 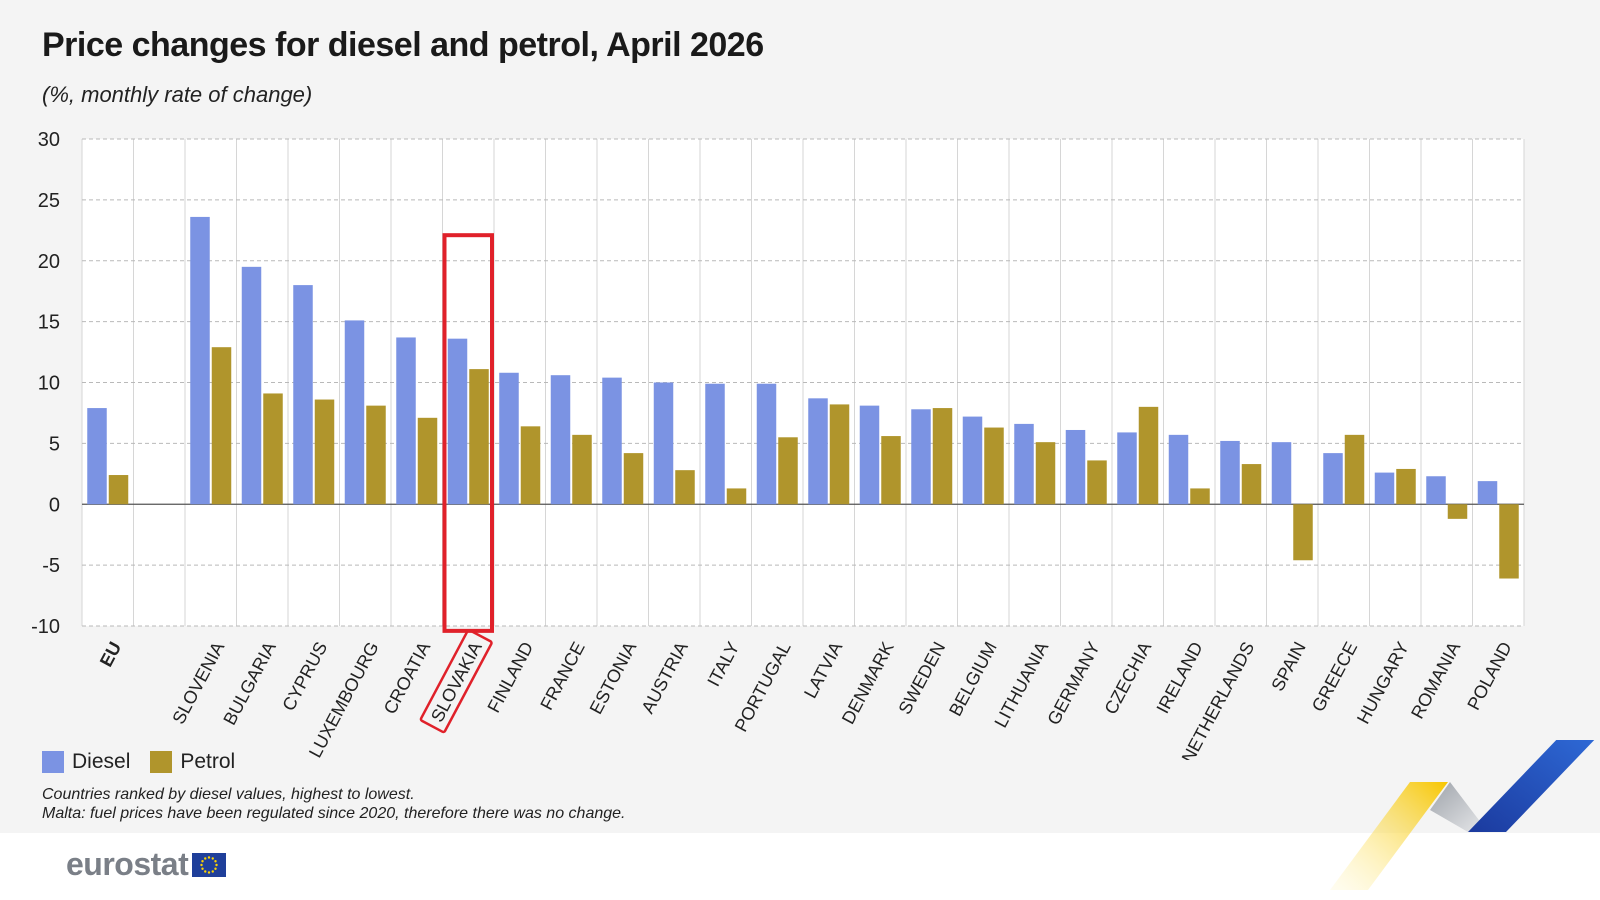 What do you see at coordinates (110, 653) in the screenshot?
I see `x-tick-label: EU` at bounding box center [110, 653].